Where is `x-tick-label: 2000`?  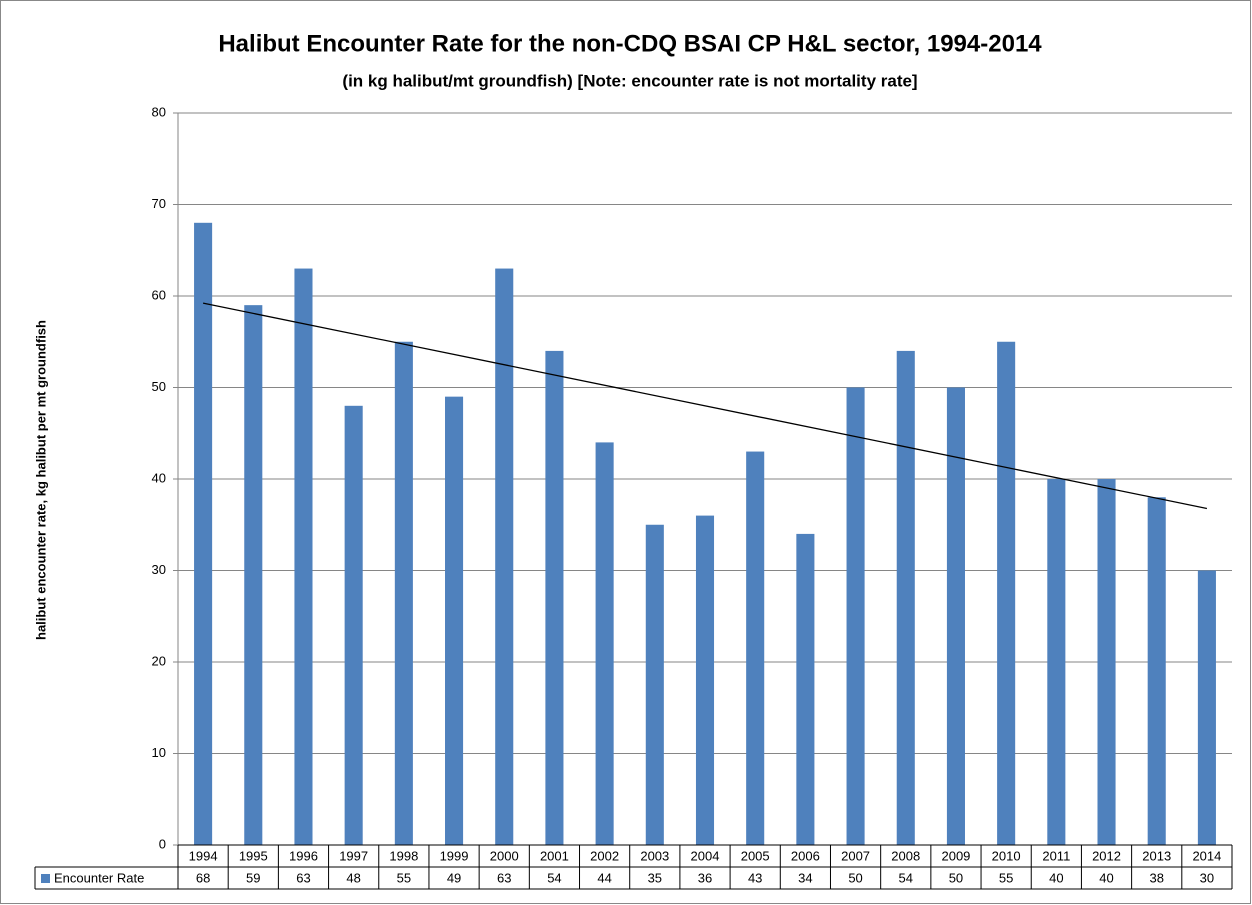 x-tick-label: 2000 is located at coordinates (504, 855).